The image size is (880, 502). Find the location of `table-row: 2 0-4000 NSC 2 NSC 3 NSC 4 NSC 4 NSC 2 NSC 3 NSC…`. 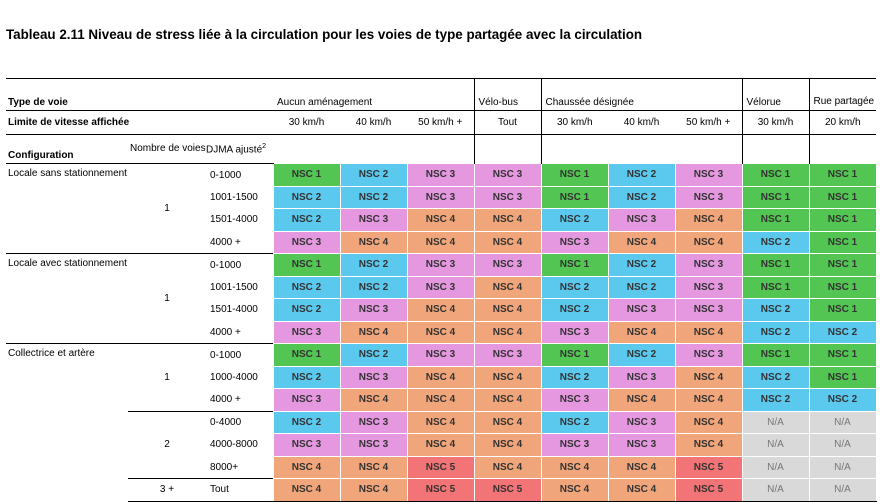

table-row: 2 0-4000 NSC 2 NSC 3 NSC 4 NSC 4 NSC 2 NSC 3 NSC… is located at coordinates (441, 444).